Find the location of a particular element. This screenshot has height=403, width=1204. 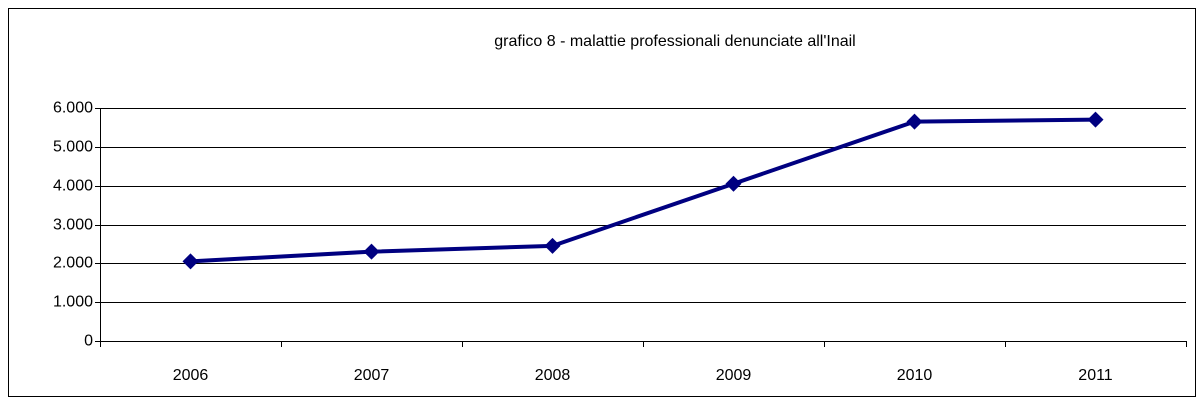

x-tick-label: 2009 is located at coordinates (734, 375).